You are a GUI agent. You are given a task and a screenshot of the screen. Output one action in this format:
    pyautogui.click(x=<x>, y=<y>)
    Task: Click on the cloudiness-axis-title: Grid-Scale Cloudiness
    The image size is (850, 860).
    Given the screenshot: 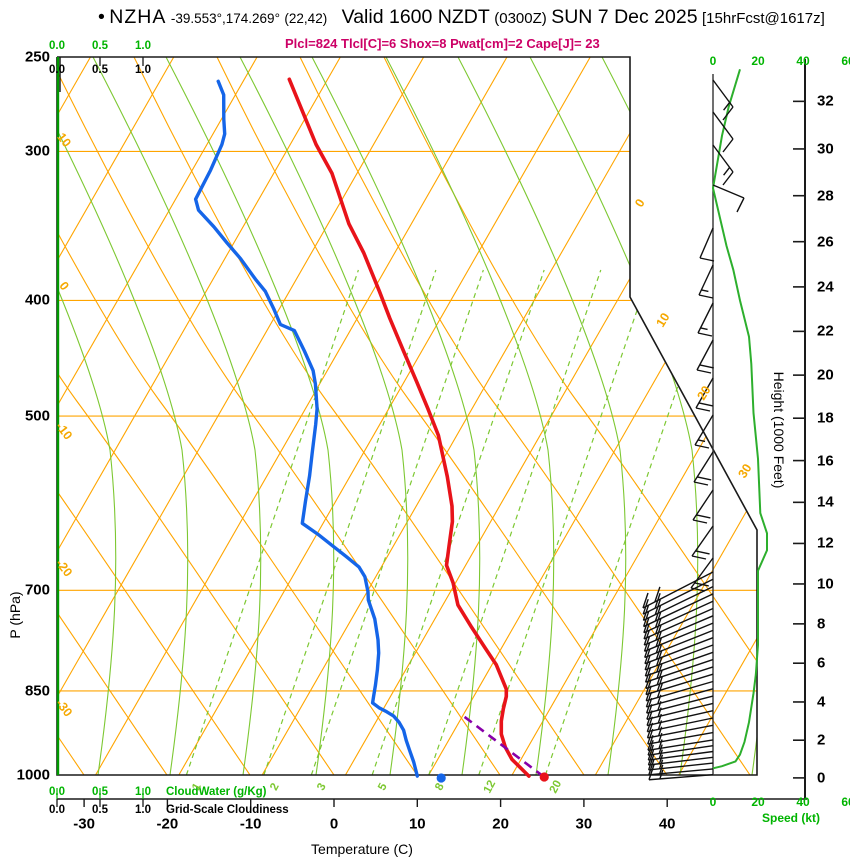 What is the action you would take?
    pyautogui.click(x=227, y=810)
    